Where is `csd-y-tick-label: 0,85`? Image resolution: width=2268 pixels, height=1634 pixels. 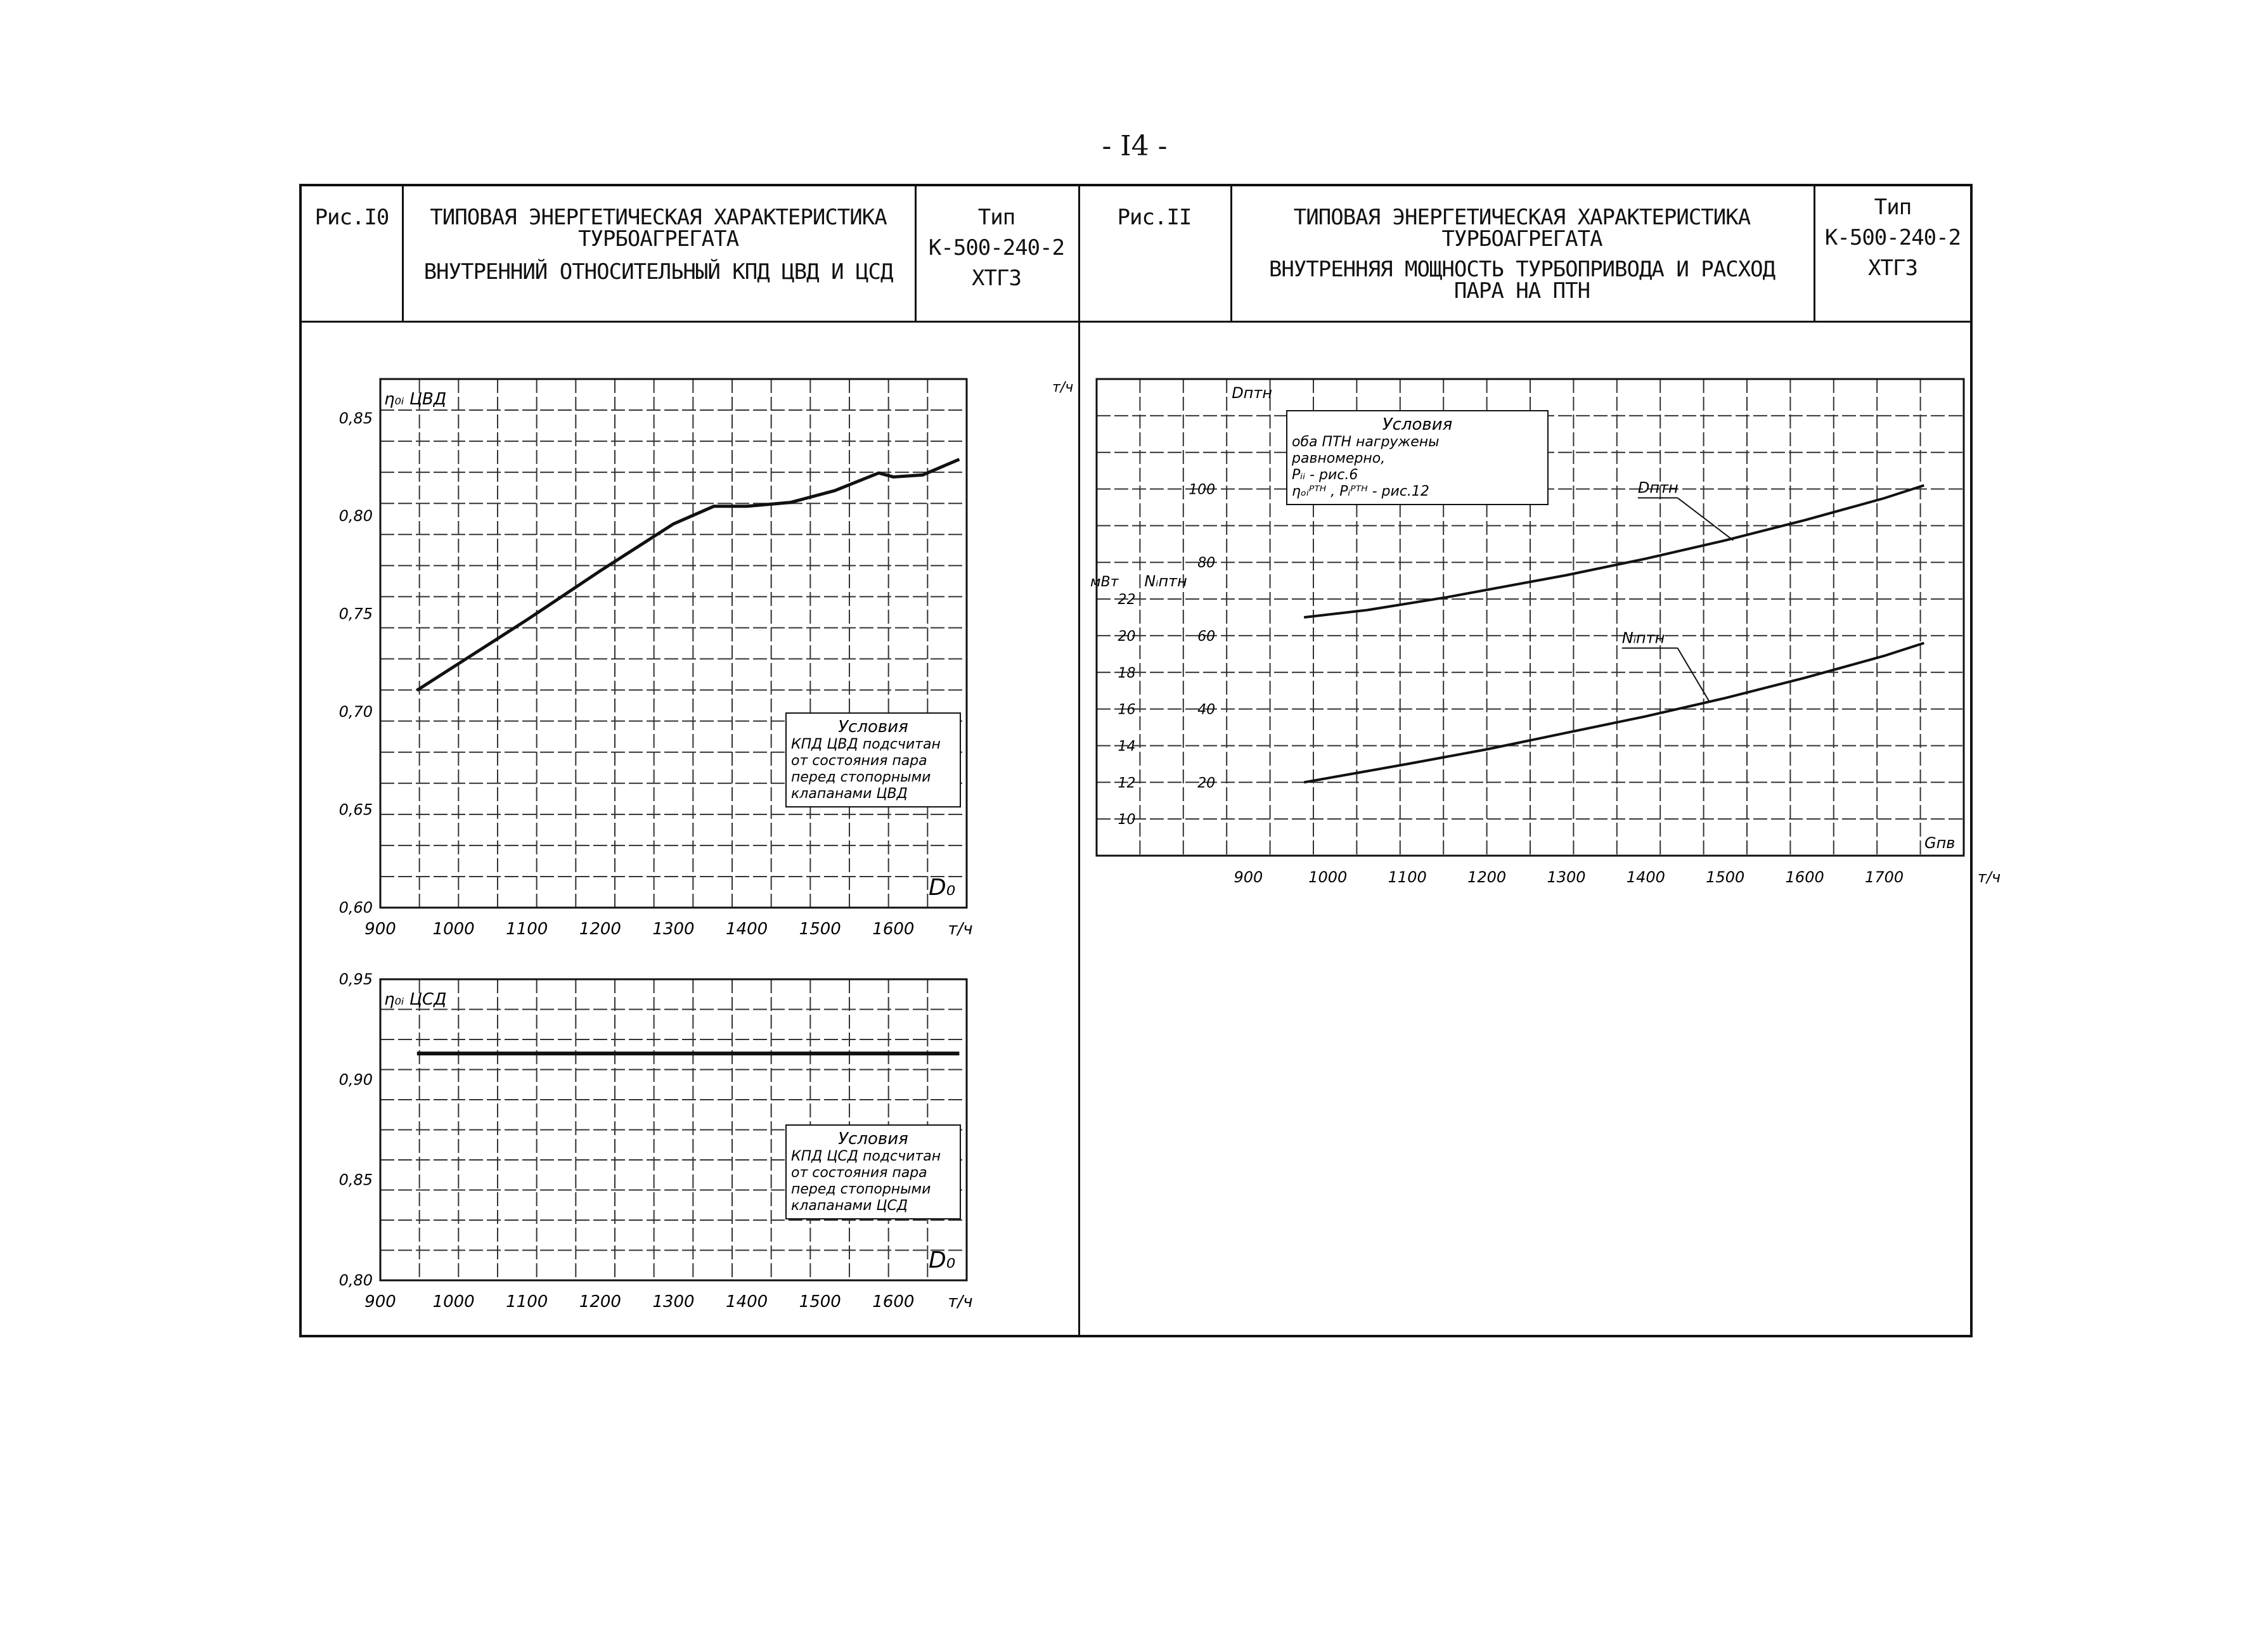 csd-y-tick-label: 0,85 is located at coordinates (356, 1180).